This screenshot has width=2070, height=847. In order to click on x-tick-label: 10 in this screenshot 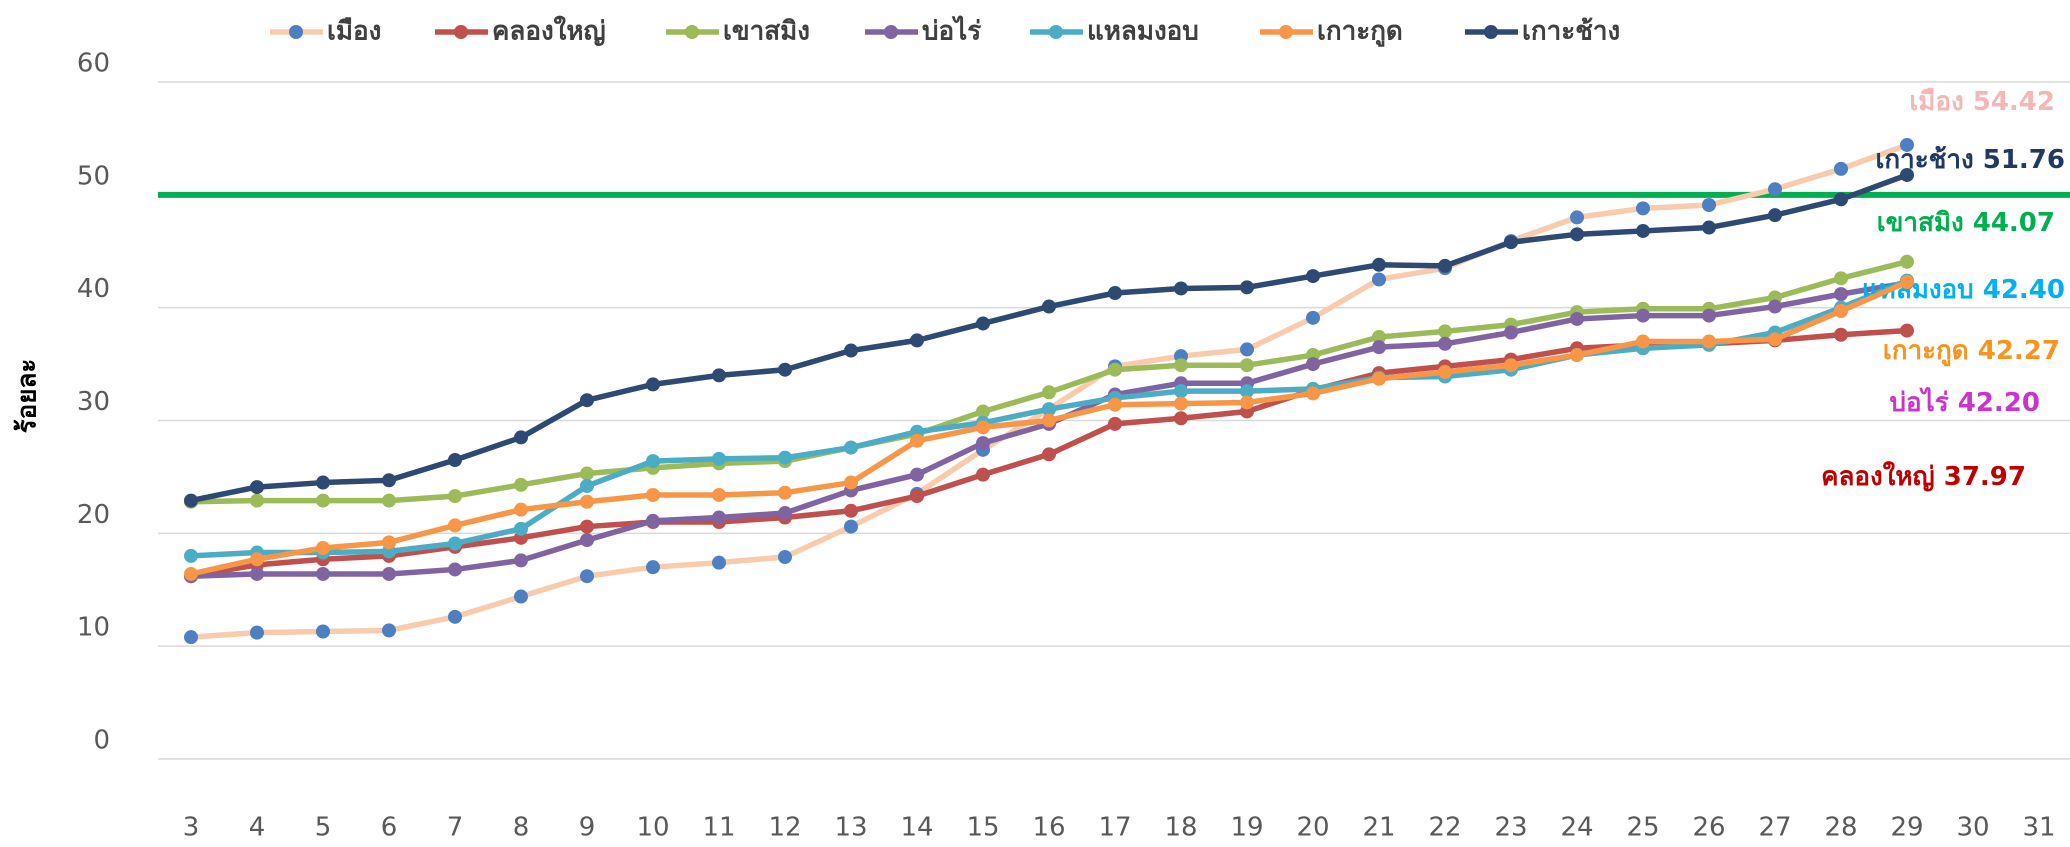, I will do `click(652, 828)`.